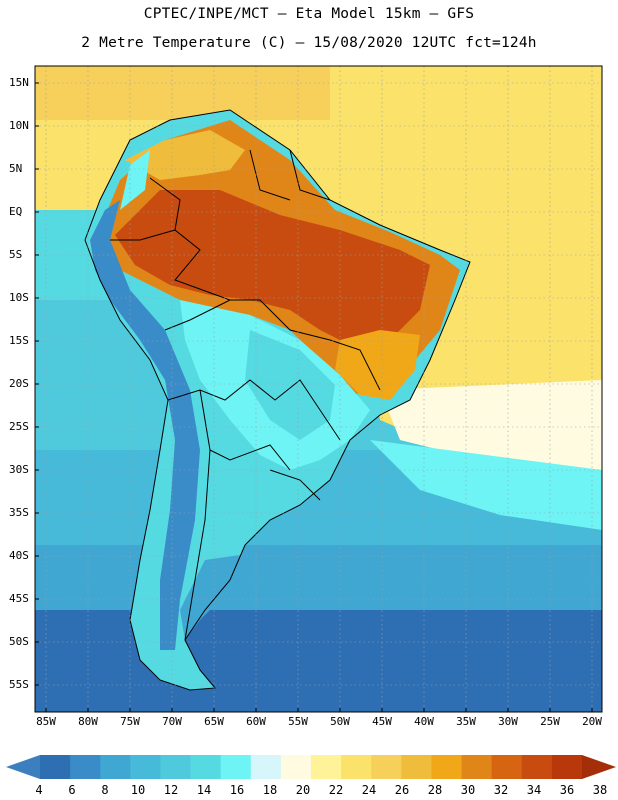 The width and height of the screenshot is (618, 800). I want to click on map-title: CPTEC/INPE/MCT – Eta Model 15km – GFS, so click(309, 14).